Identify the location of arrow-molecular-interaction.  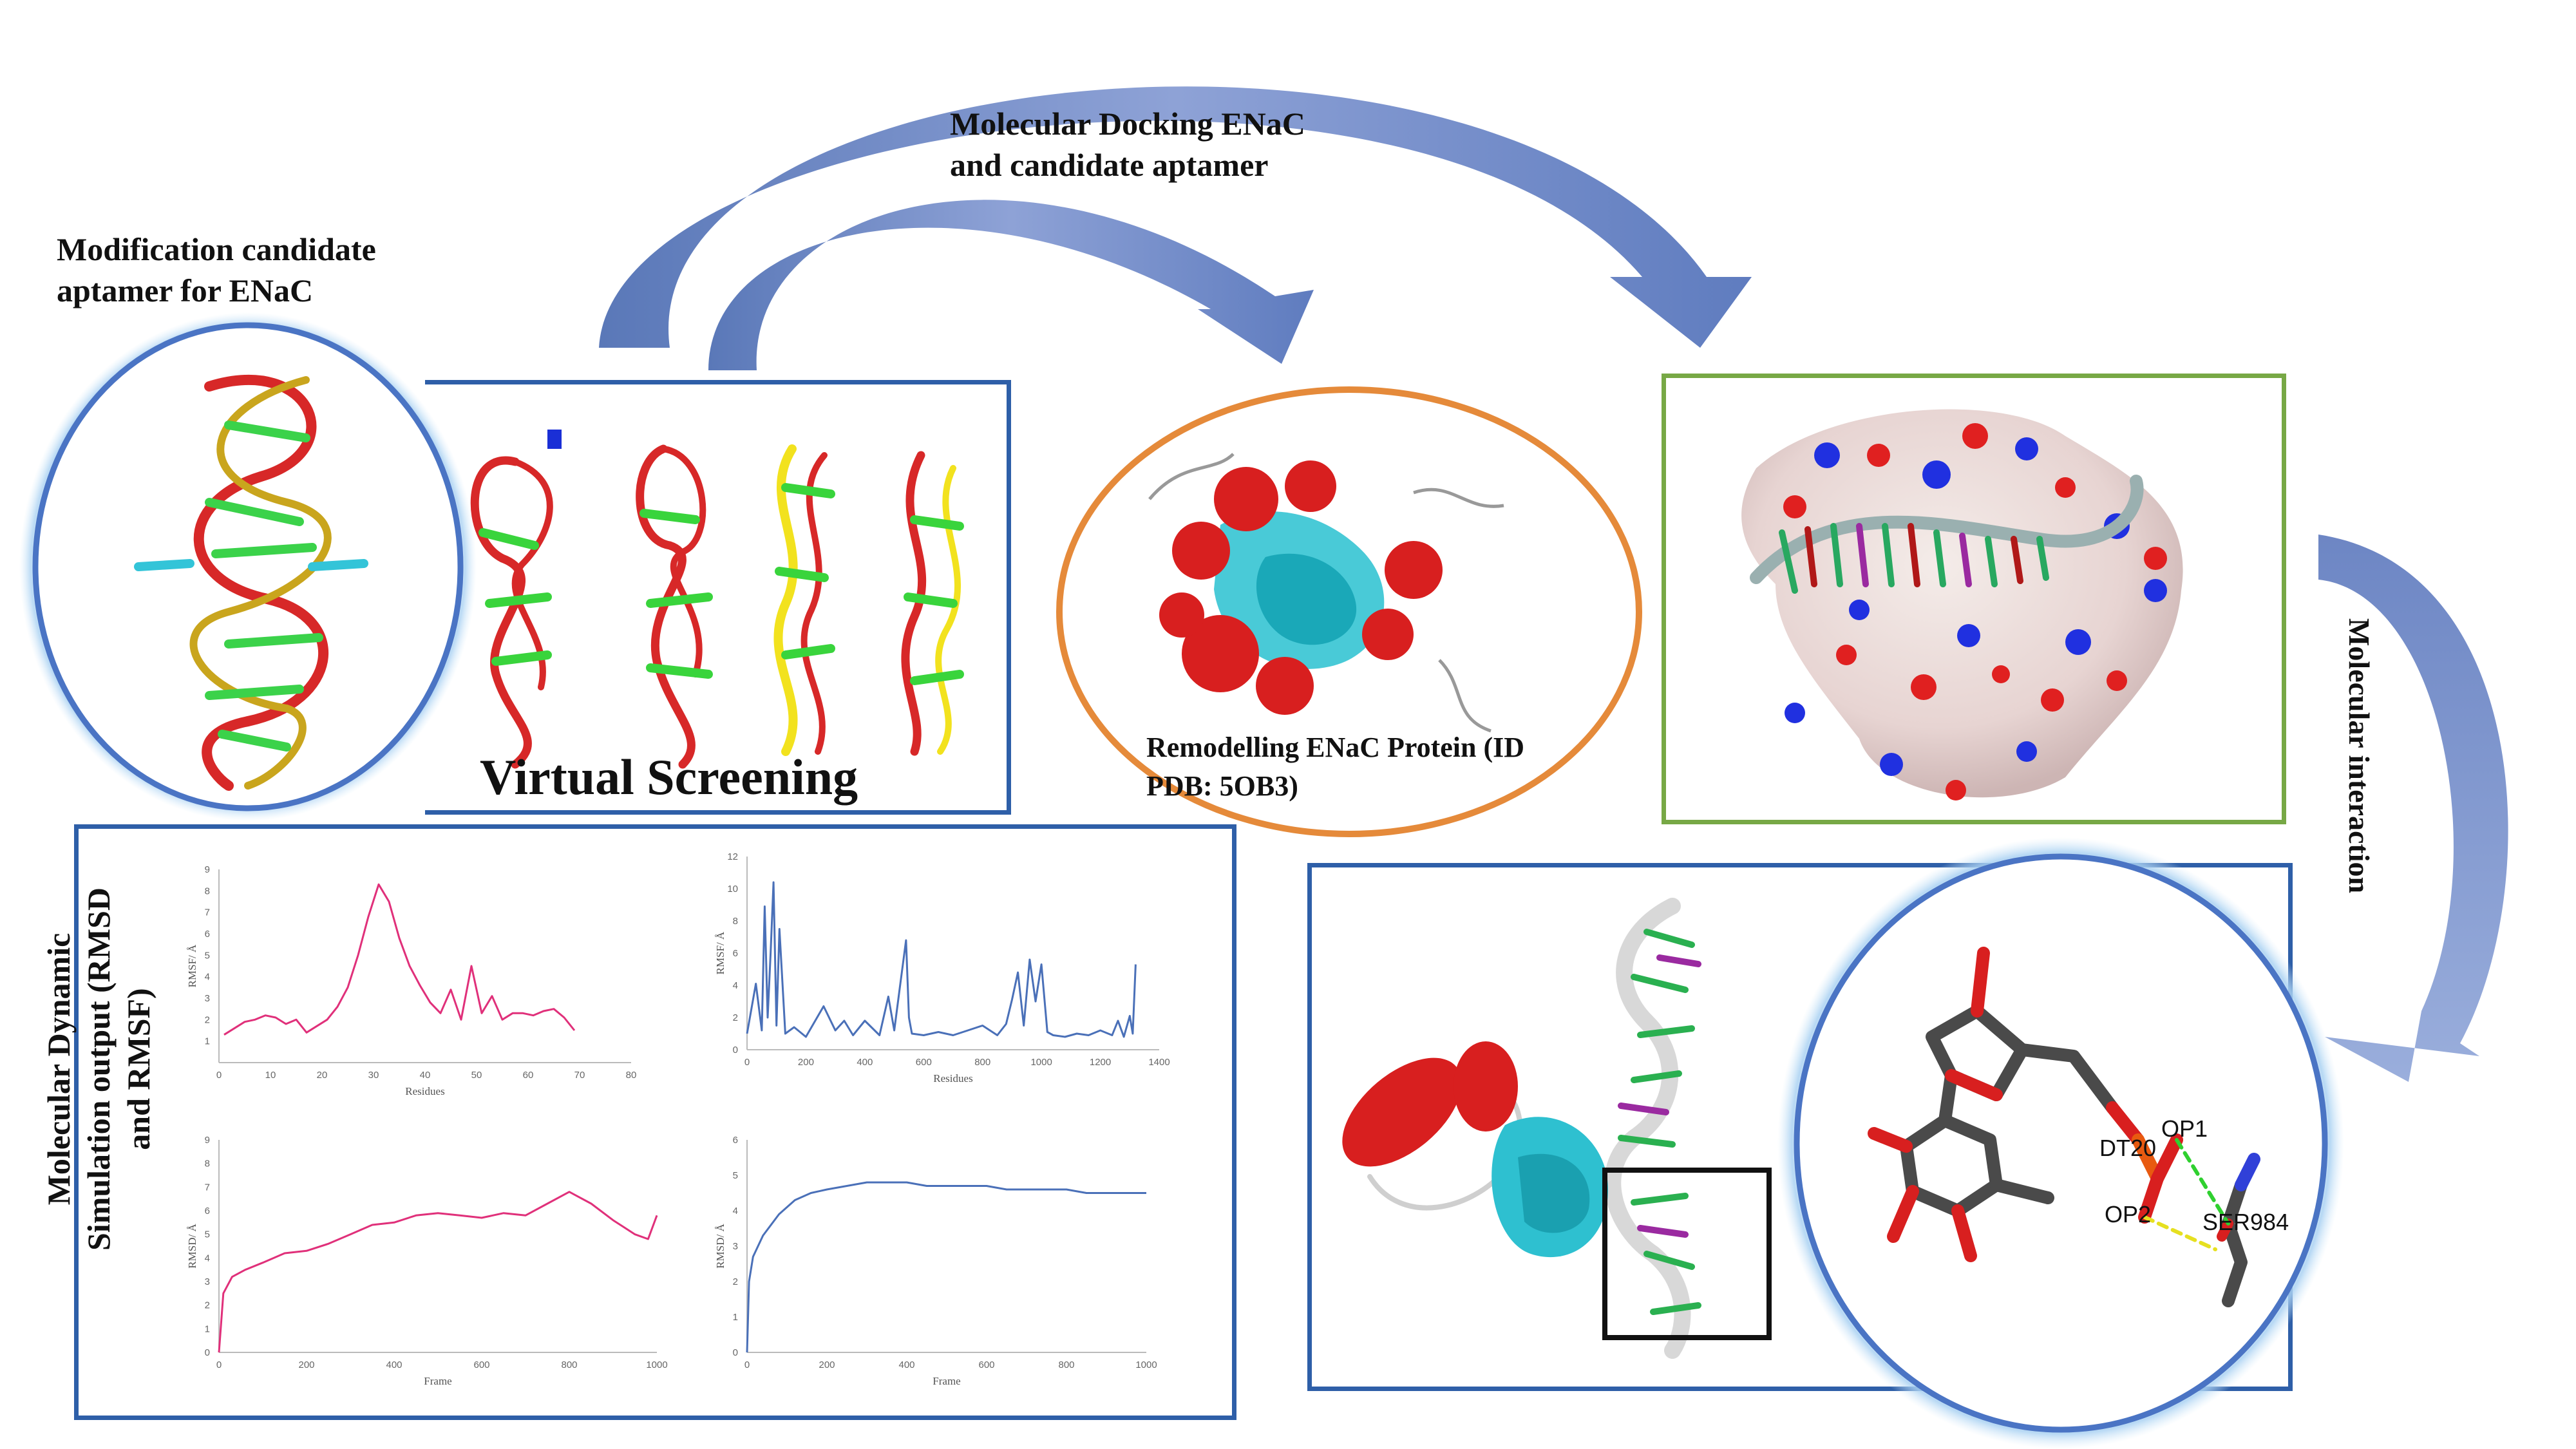
(2413, 809).